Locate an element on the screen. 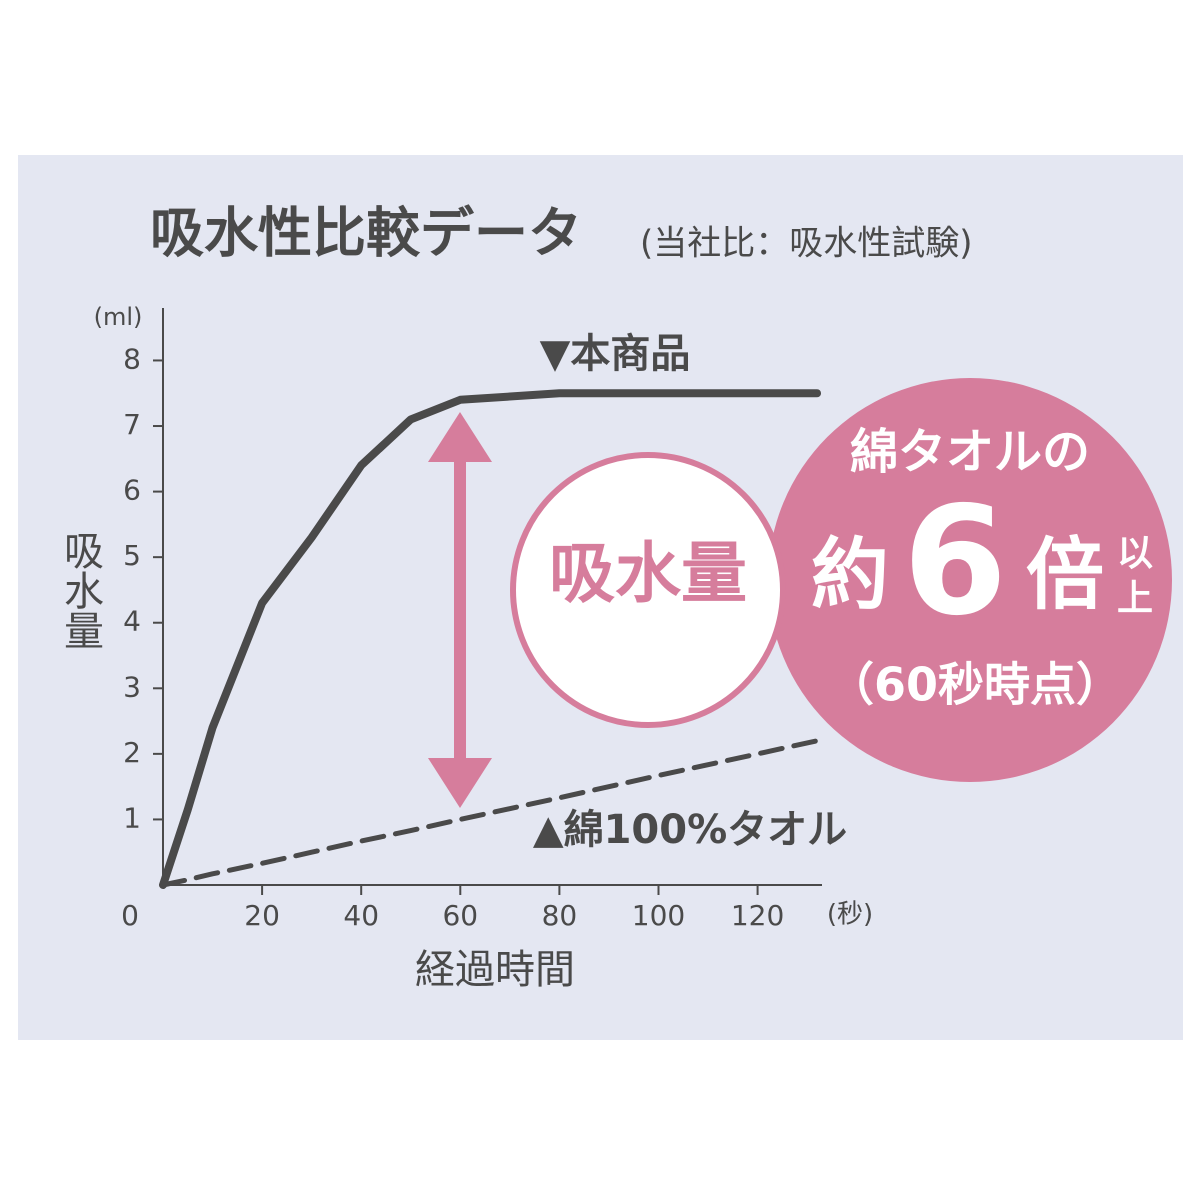 Image resolution: width=1200 pixels, height=1204 pixels. series-line is located at coordinates (490, 813).